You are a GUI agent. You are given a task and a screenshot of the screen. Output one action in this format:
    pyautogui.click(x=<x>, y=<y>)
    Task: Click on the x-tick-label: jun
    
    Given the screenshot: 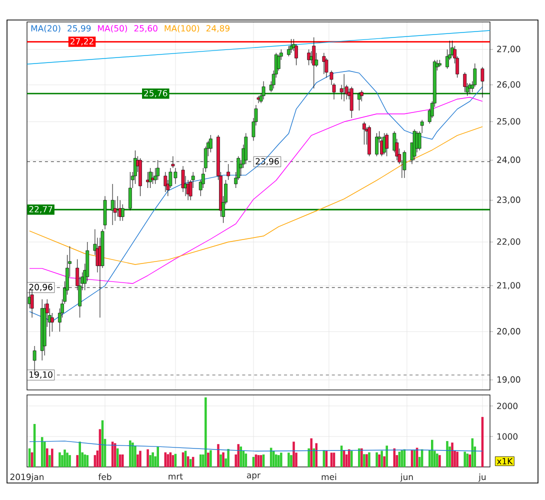 What is the action you would take?
    pyautogui.click(x=406, y=478)
    